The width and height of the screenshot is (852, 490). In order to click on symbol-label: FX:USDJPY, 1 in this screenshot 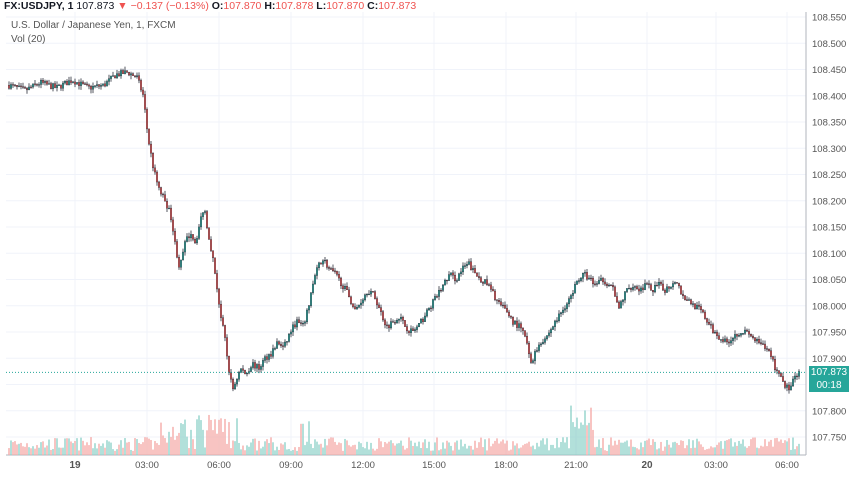, I will do `click(39, 6)`.